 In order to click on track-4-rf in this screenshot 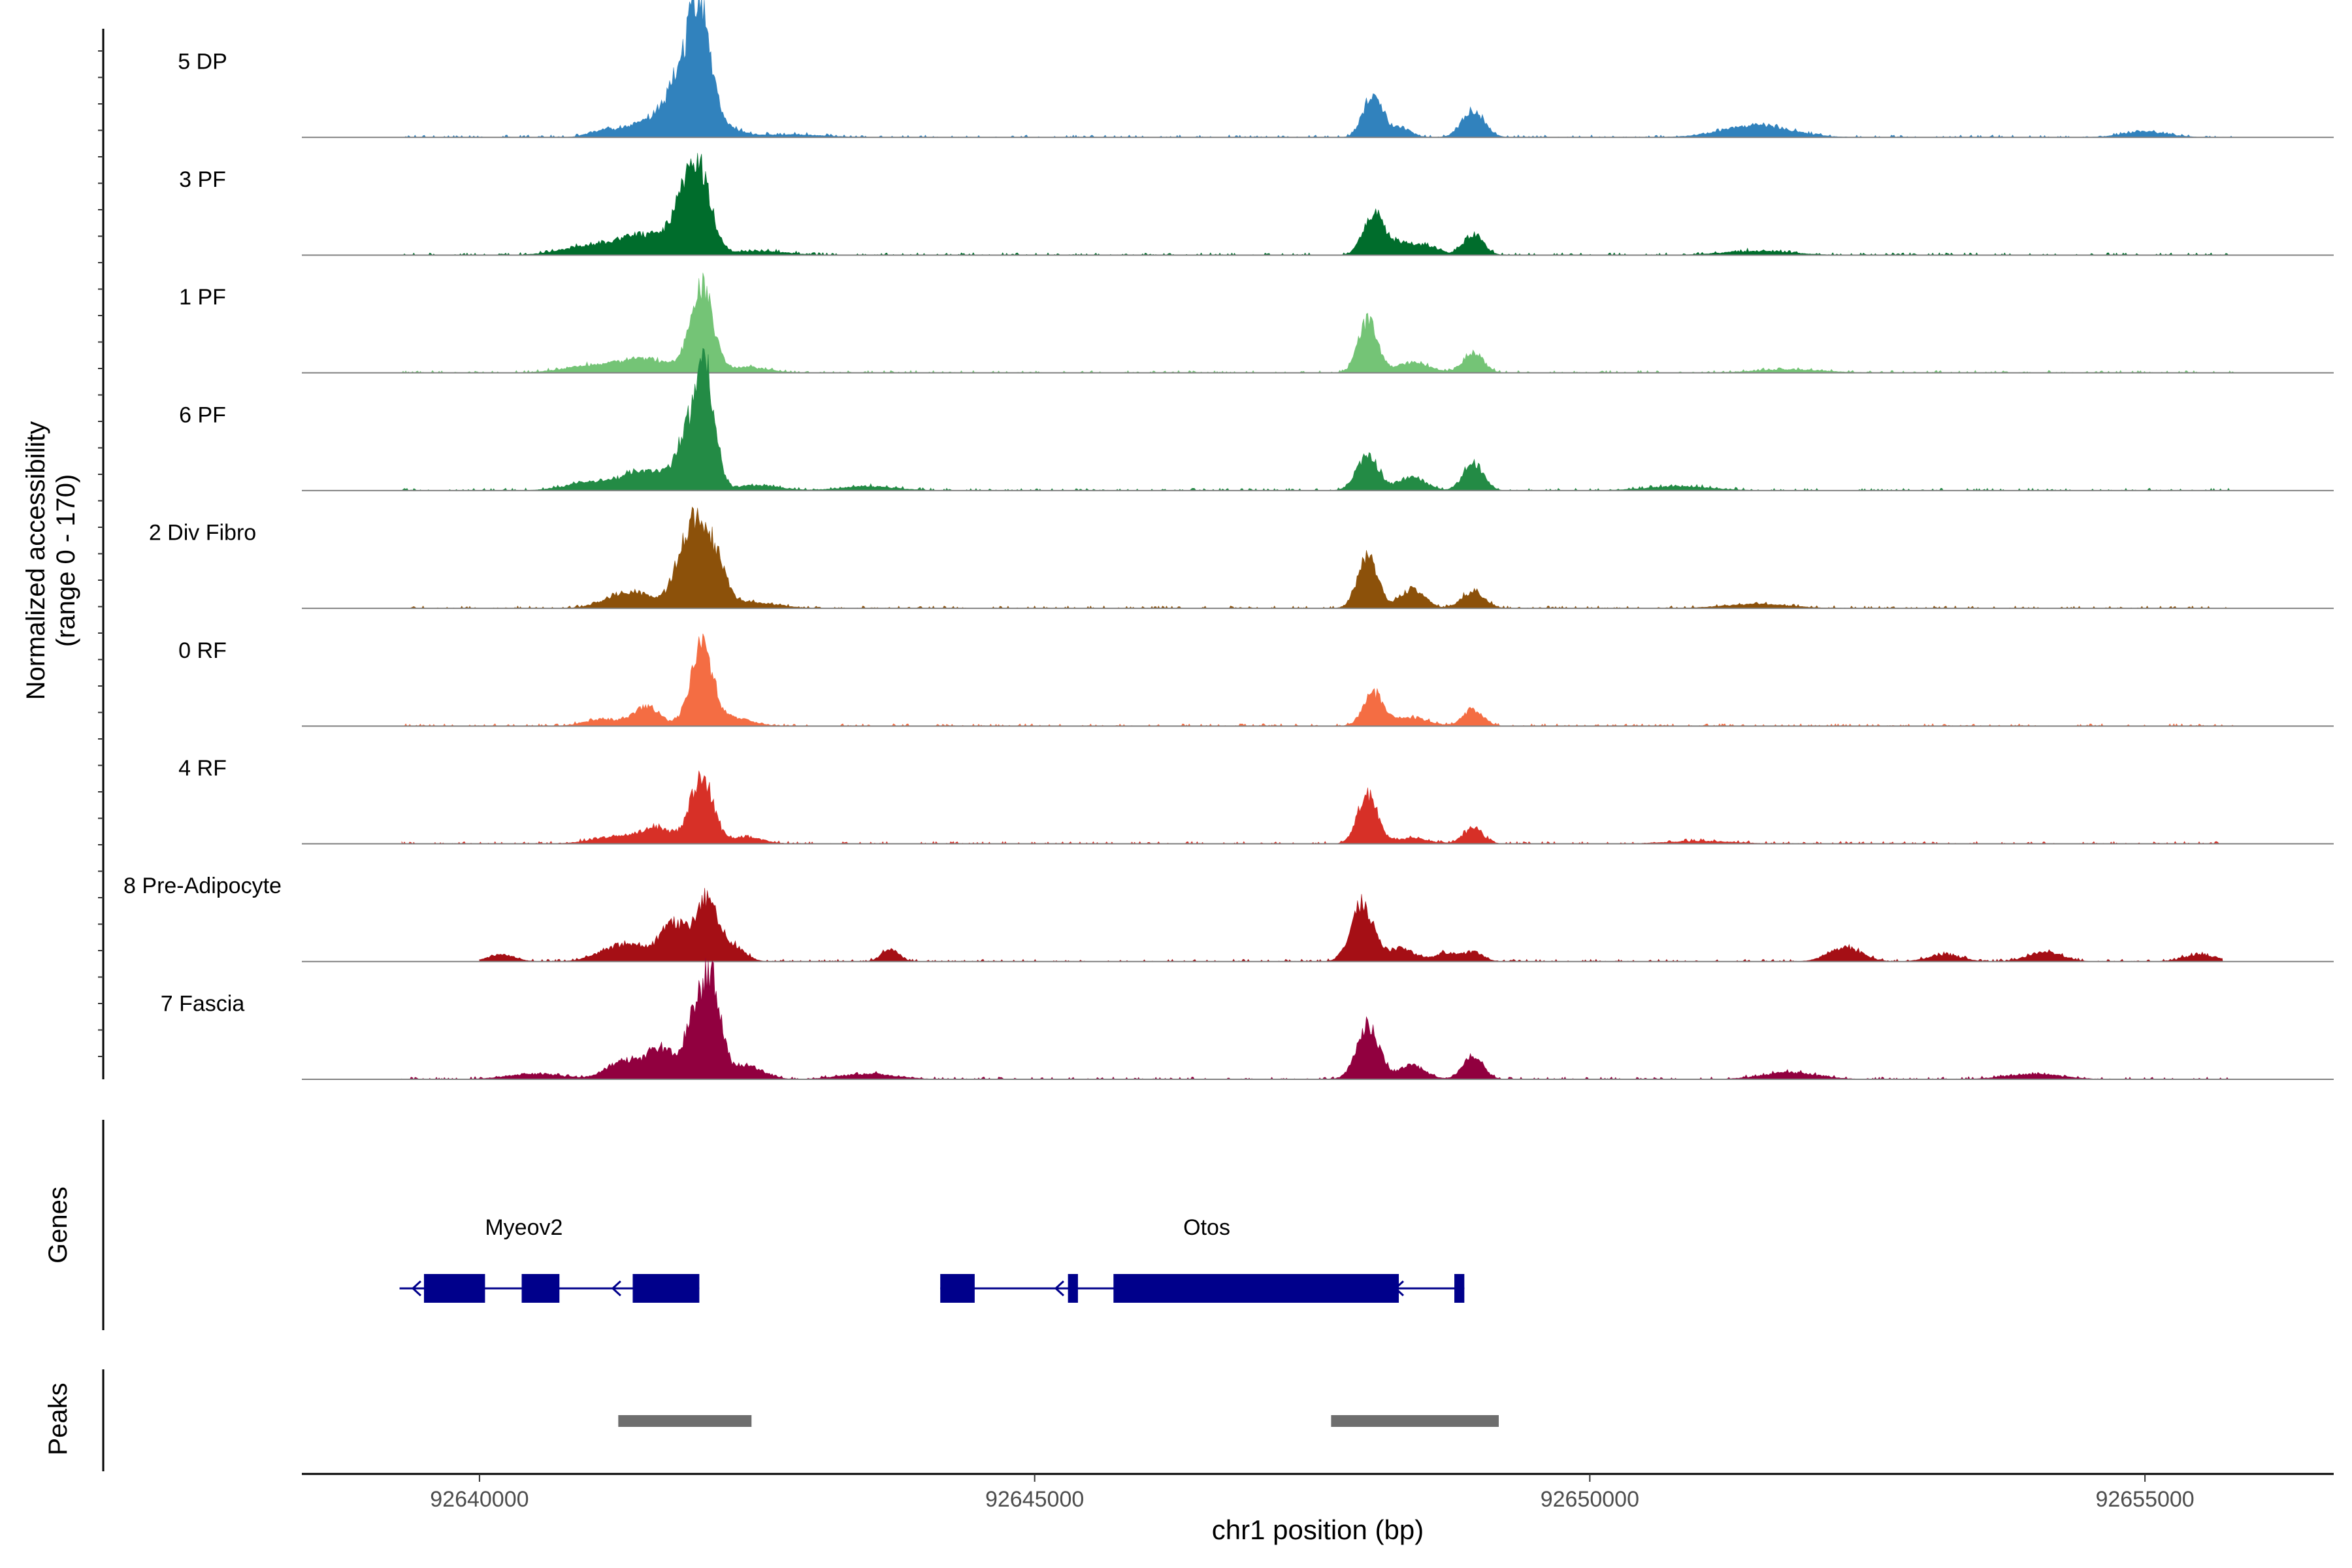, I will do `click(1318, 807)`.